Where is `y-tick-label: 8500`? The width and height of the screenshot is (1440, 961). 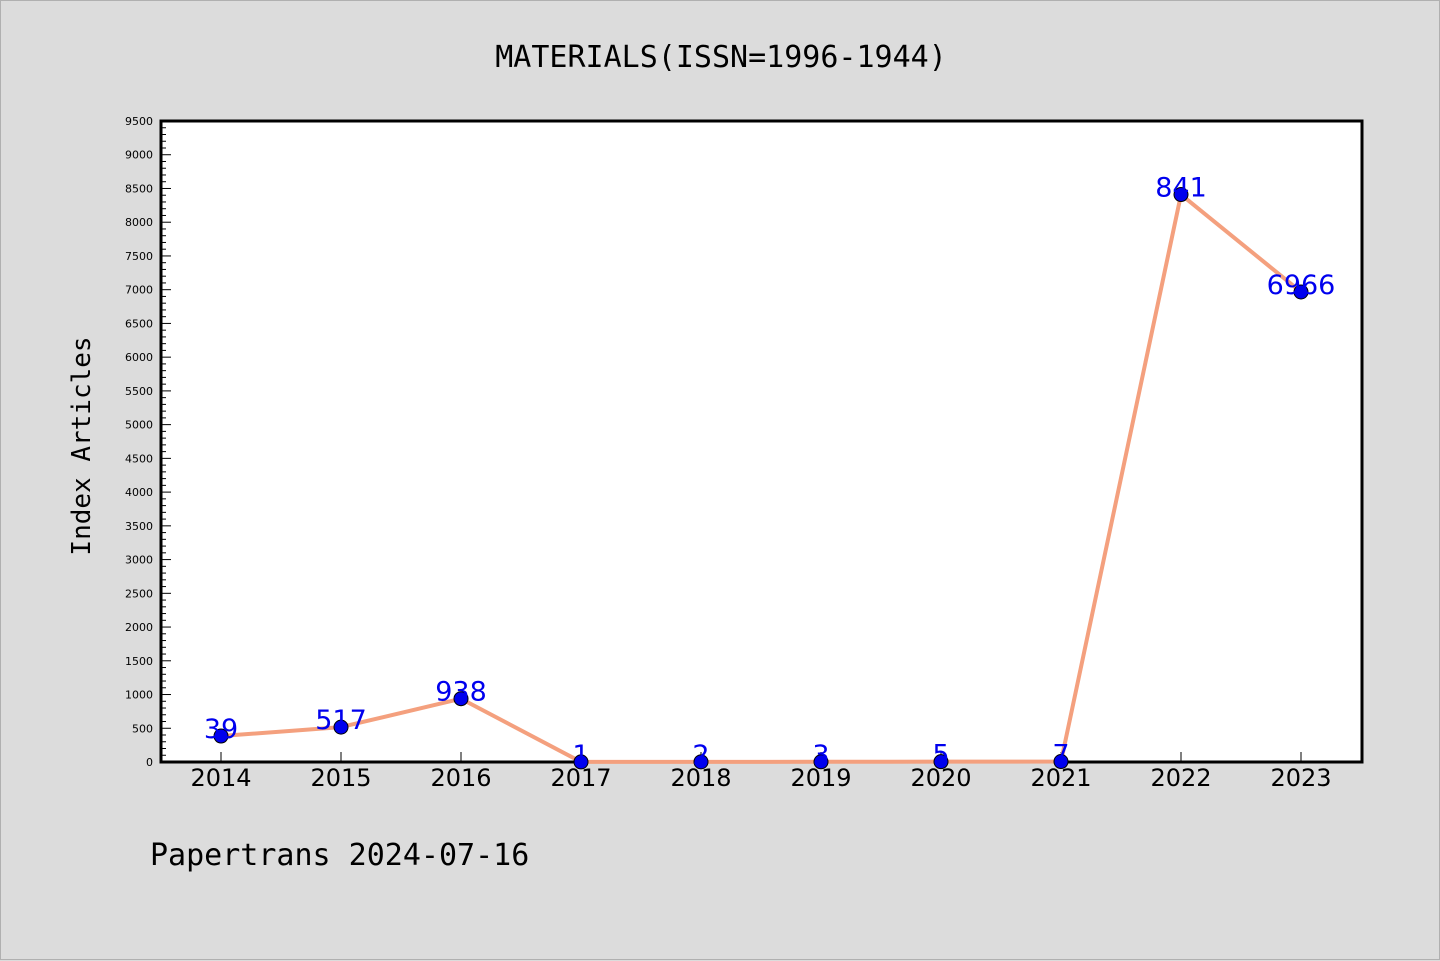
y-tick-label: 8500 is located at coordinates (139, 188).